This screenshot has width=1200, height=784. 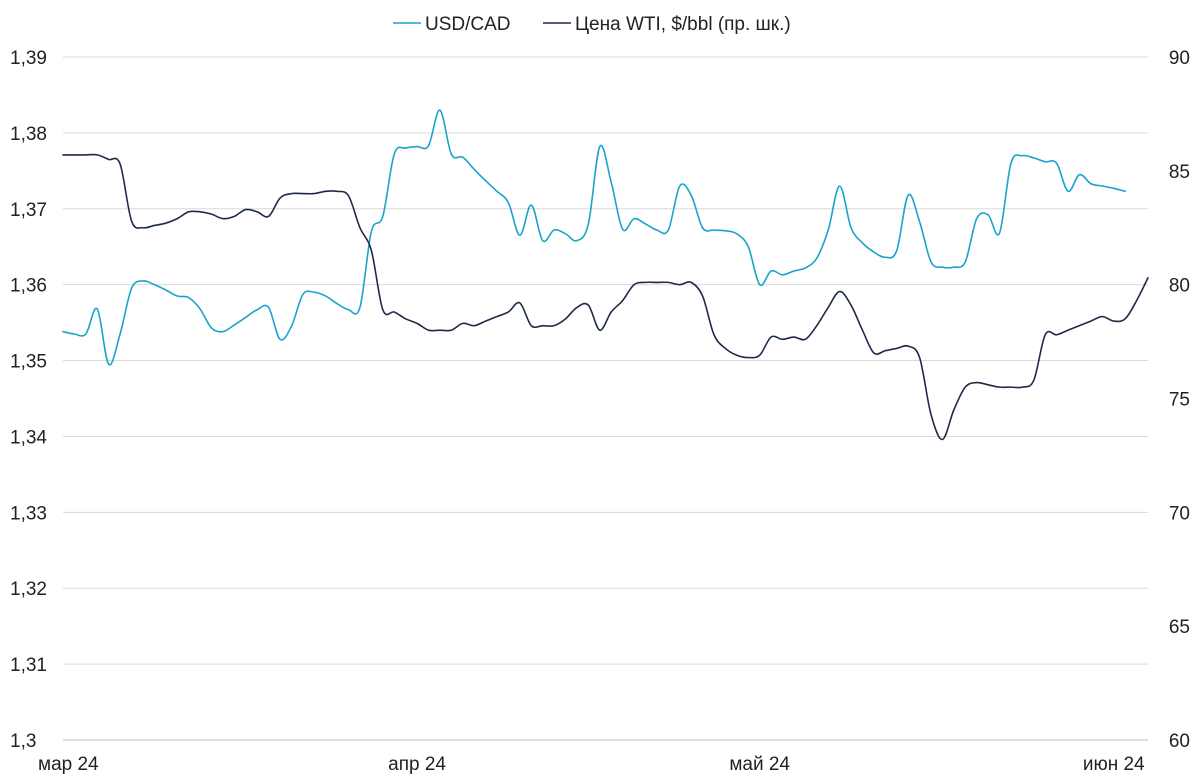 What do you see at coordinates (28, 437) in the screenshot?
I see `left-tick-label: 1,34` at bounding box center [28, 437].